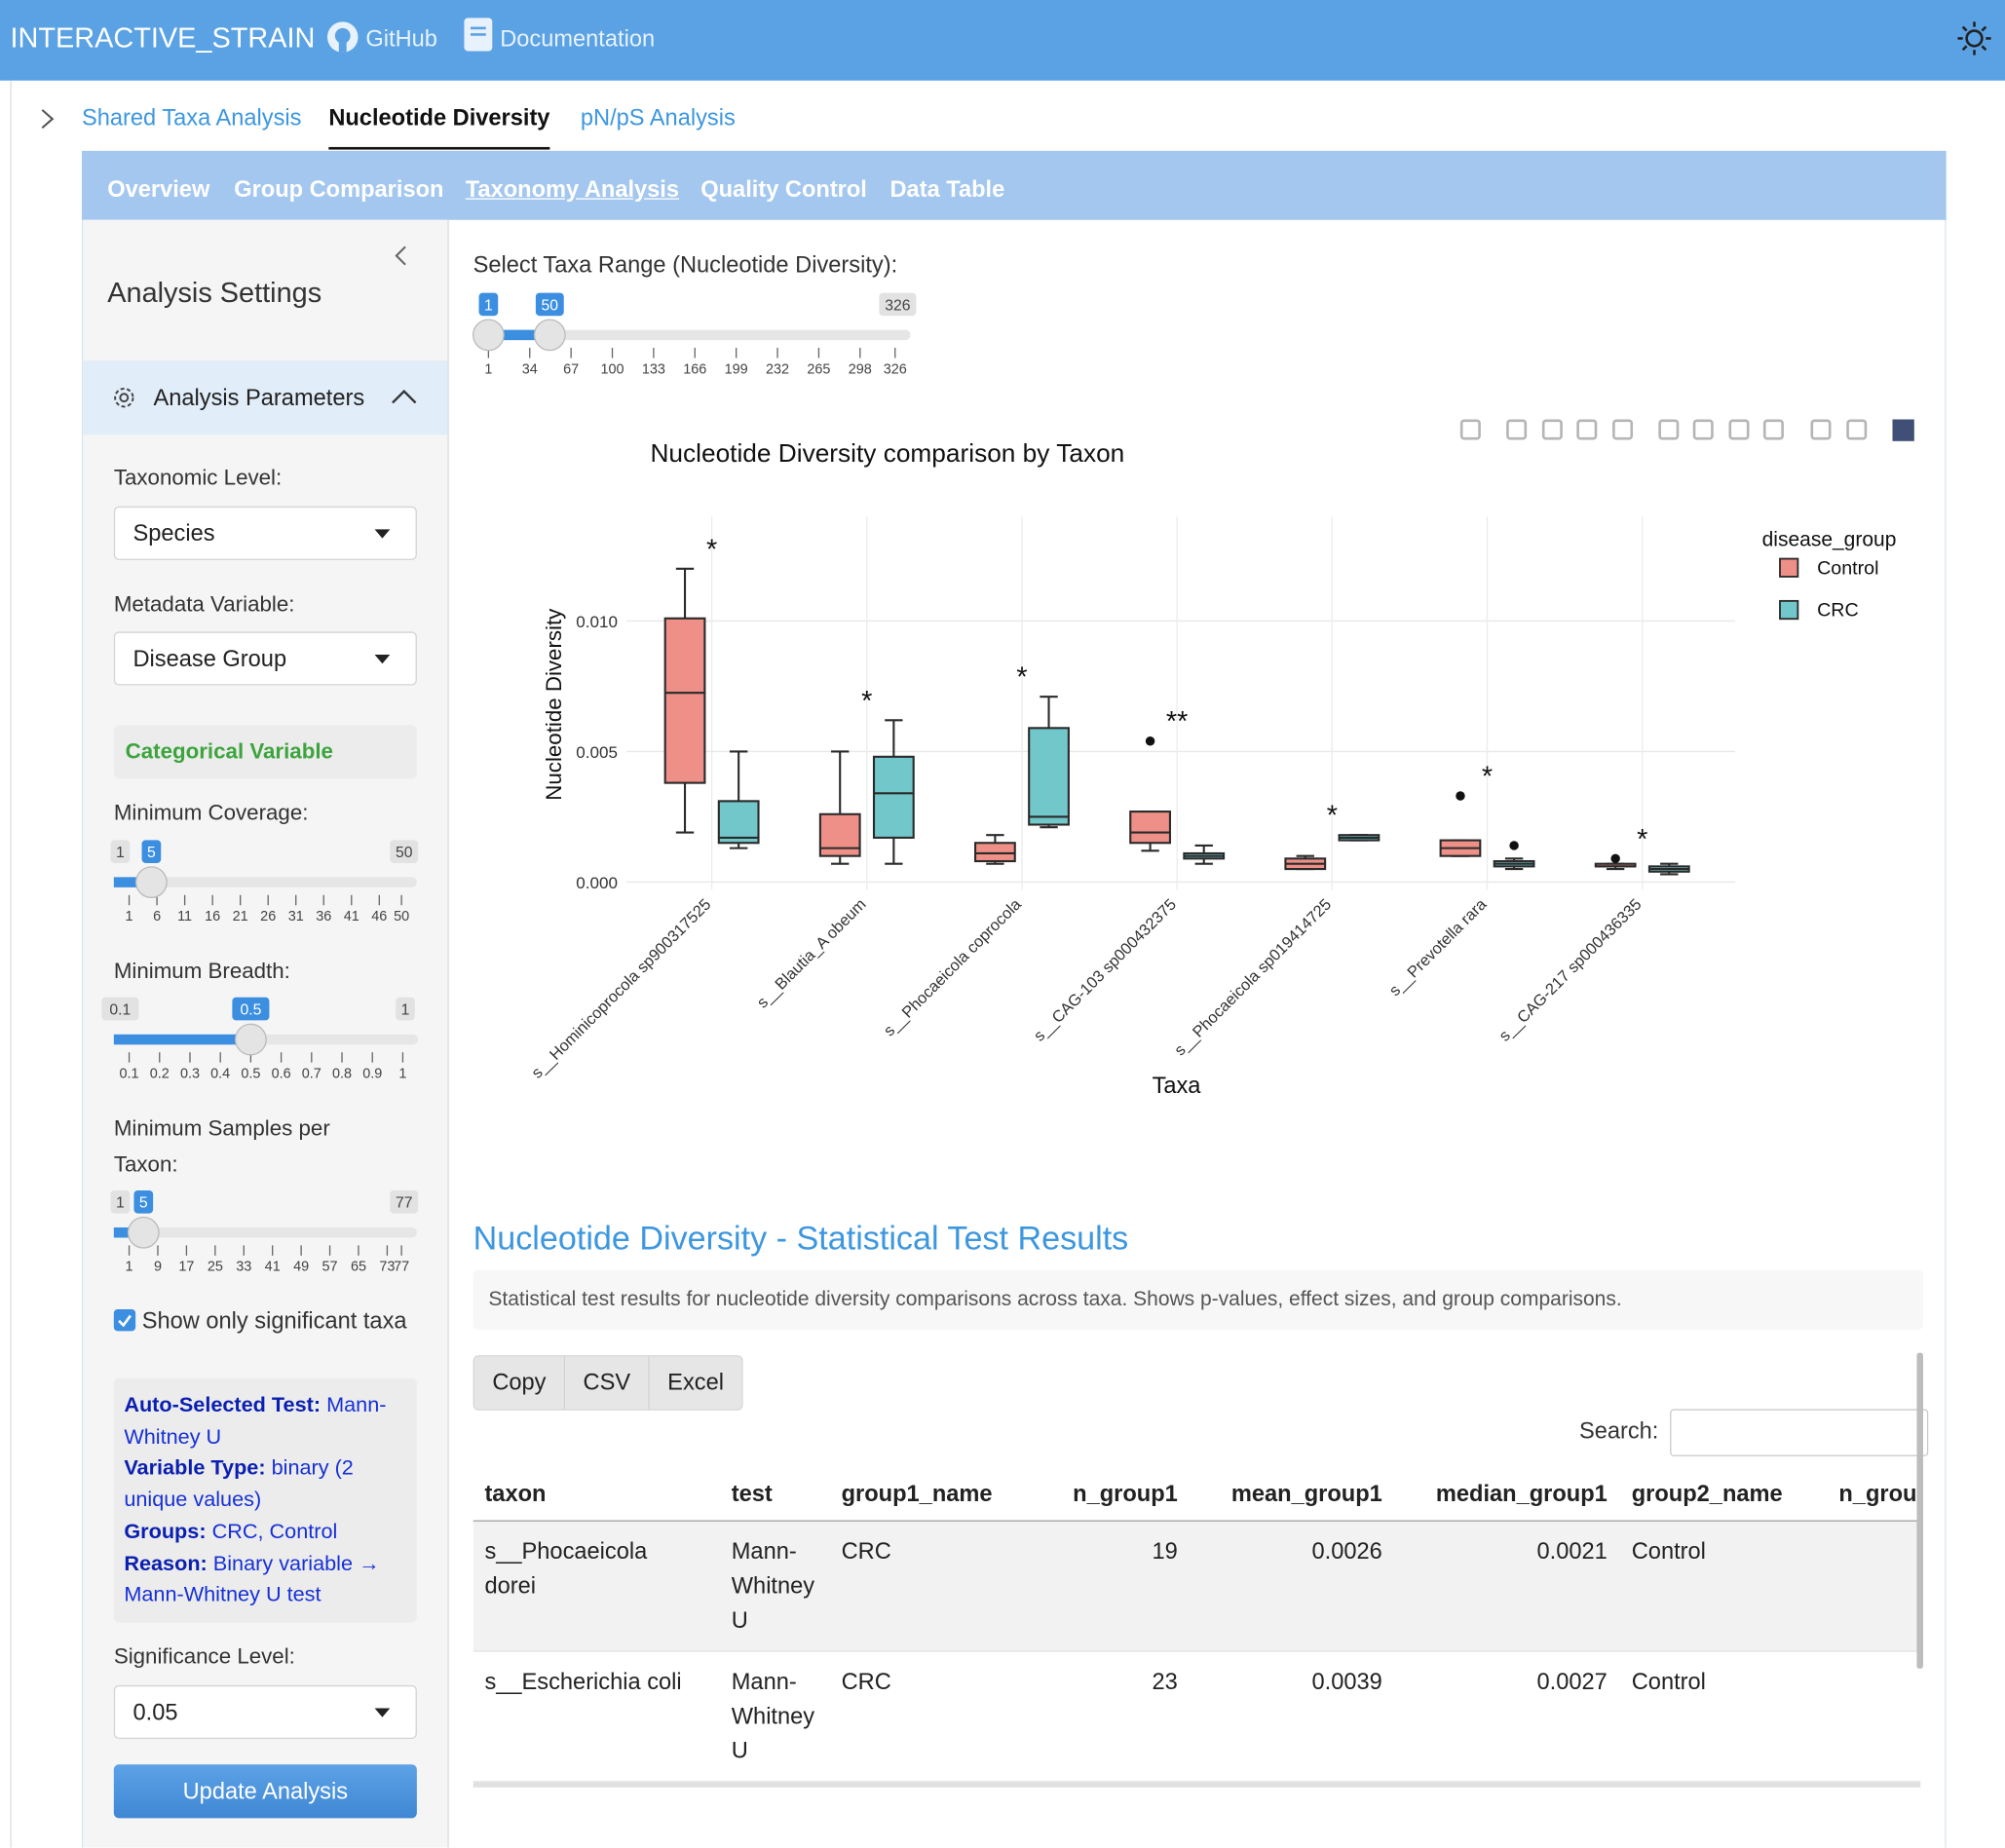 The image size is (2005, 1848). I want to click on export-button: CSV, so click(607, 1383).